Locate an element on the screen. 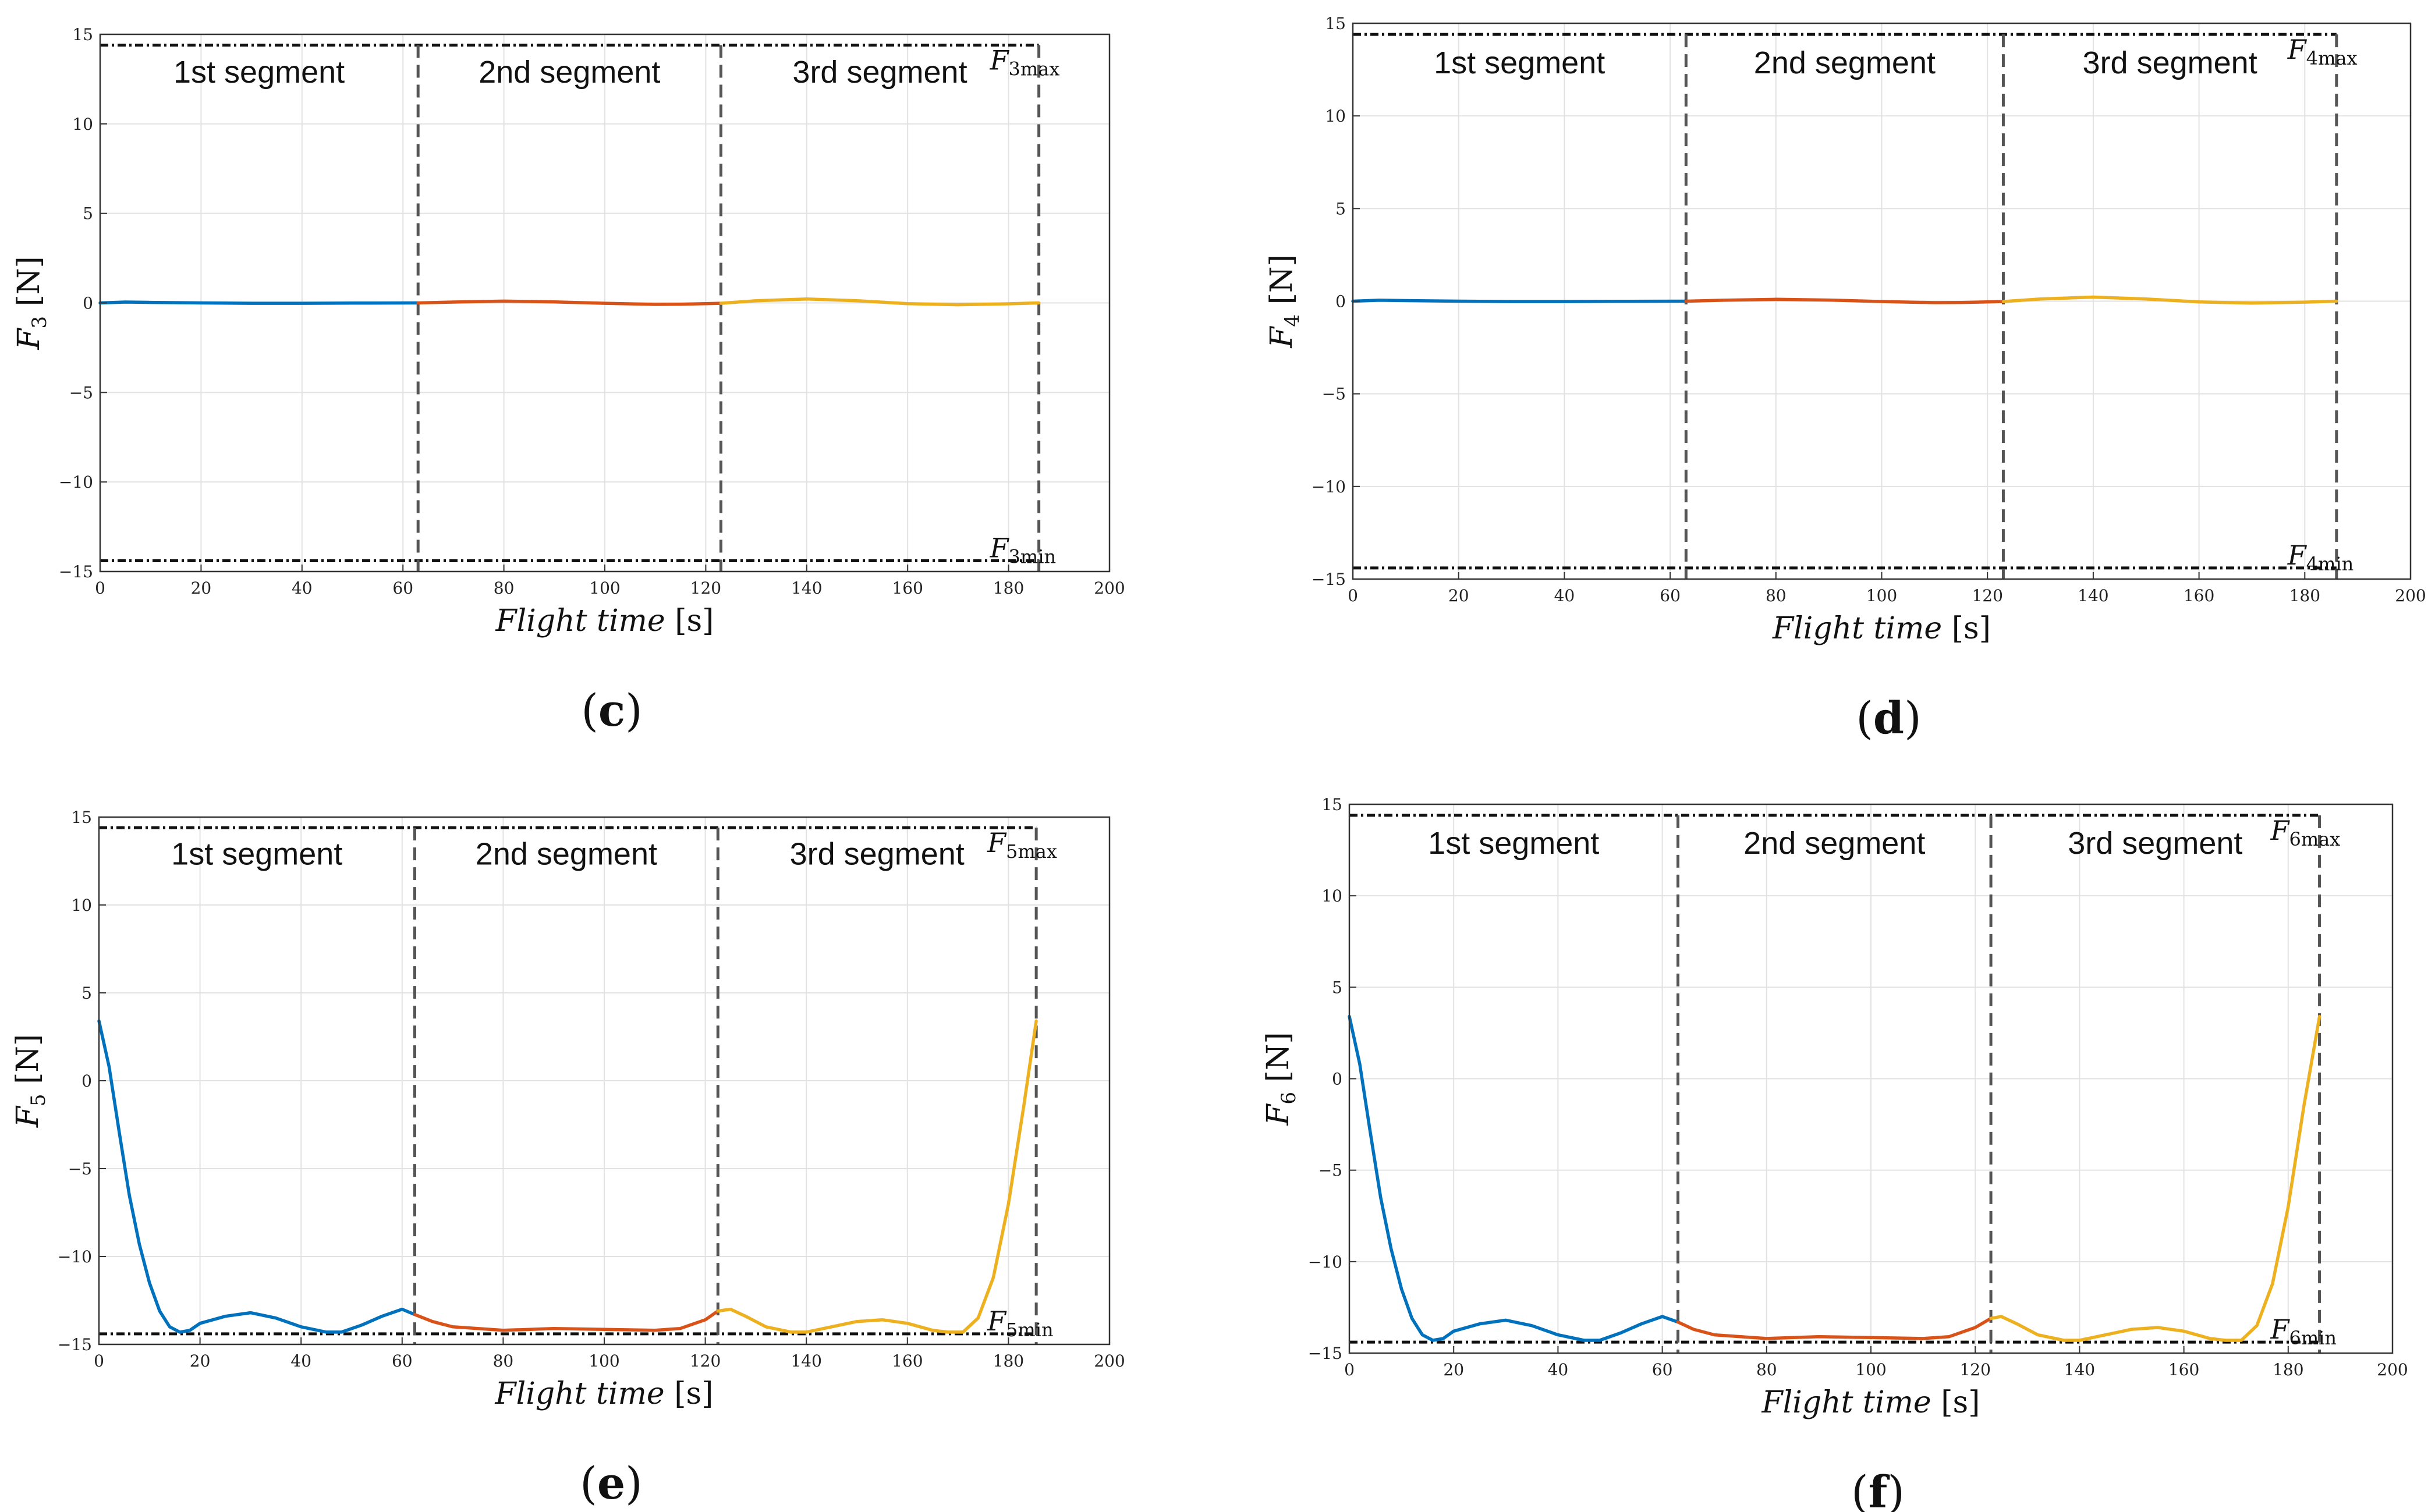 Image resolution: width=2435 pixels, height=1512 pixels. y-axis-title: F3 [N] is located at coordinates (31, 303).